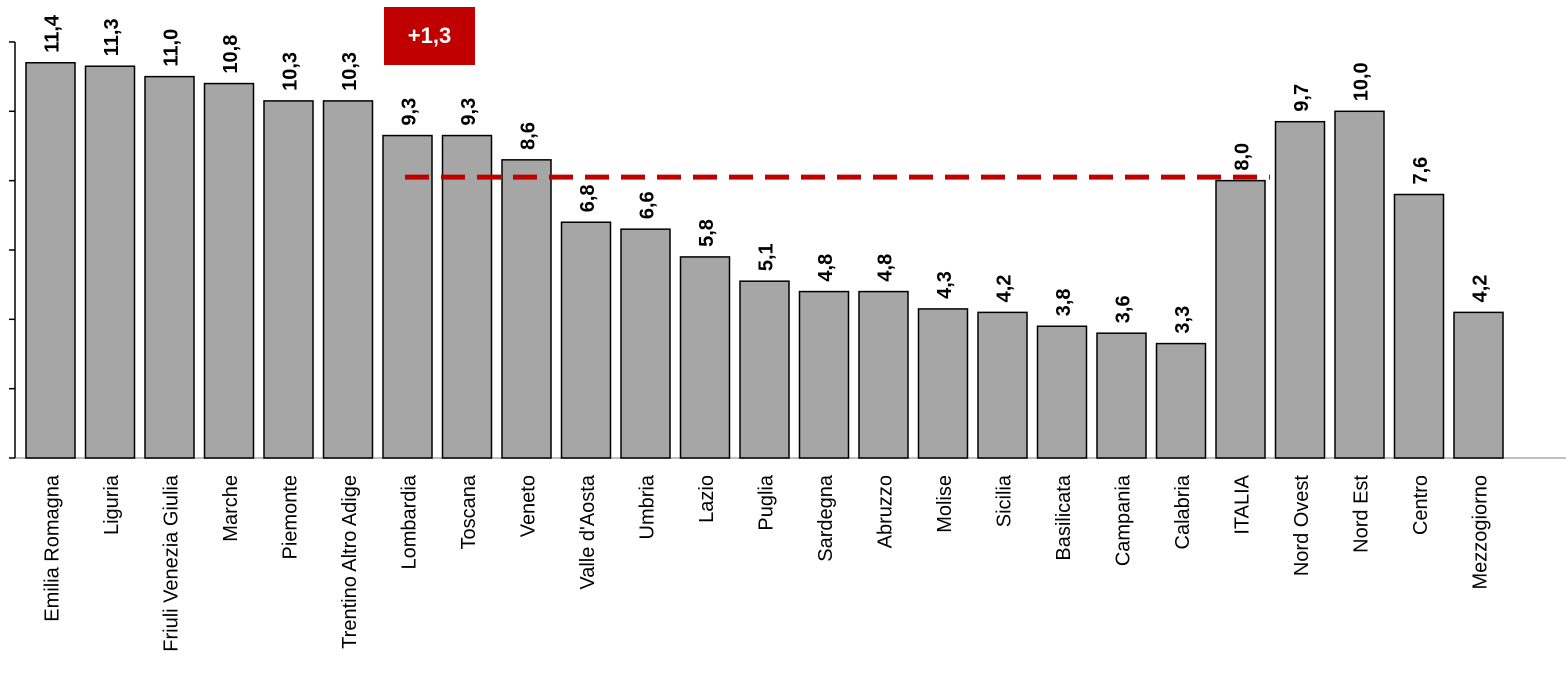 Image resolution: width=1566 pixels, height=697 pixels. I want to click on category-label: Friuli Venezia Giulia, so click(172, 563).